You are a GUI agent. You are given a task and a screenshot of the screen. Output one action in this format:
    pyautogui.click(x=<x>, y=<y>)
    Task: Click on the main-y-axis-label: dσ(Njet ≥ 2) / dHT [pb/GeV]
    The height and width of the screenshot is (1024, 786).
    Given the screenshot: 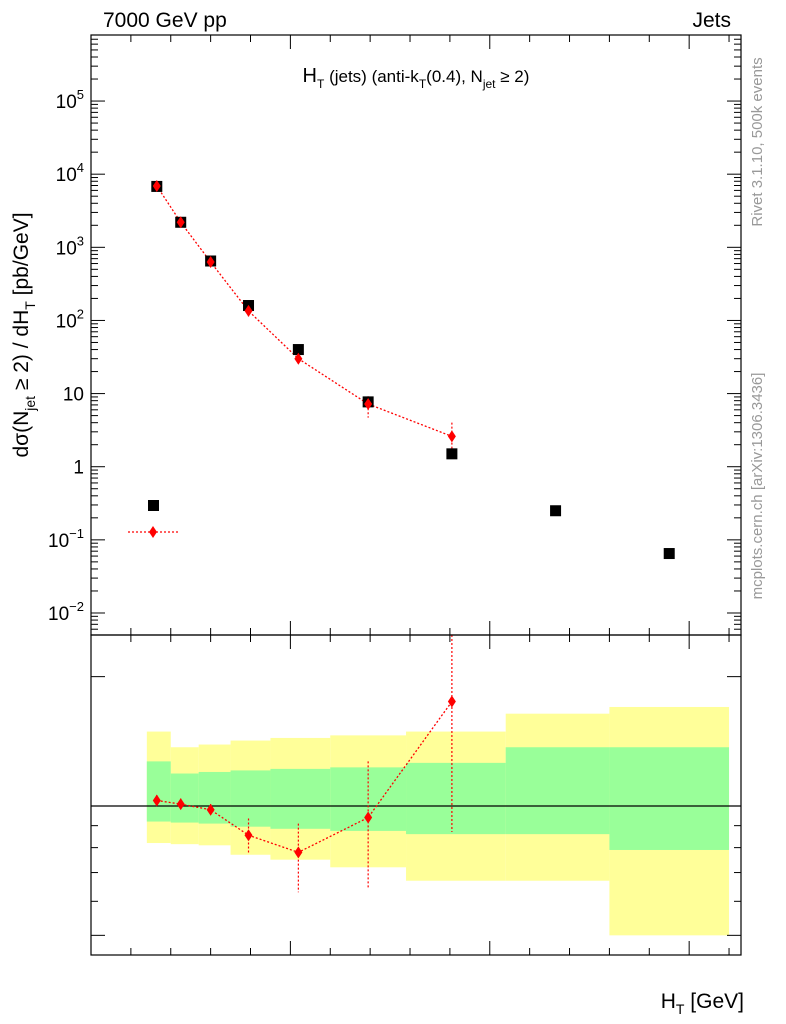 What is the action you would take?
    pyautogui.click(x=24, y=334)
    